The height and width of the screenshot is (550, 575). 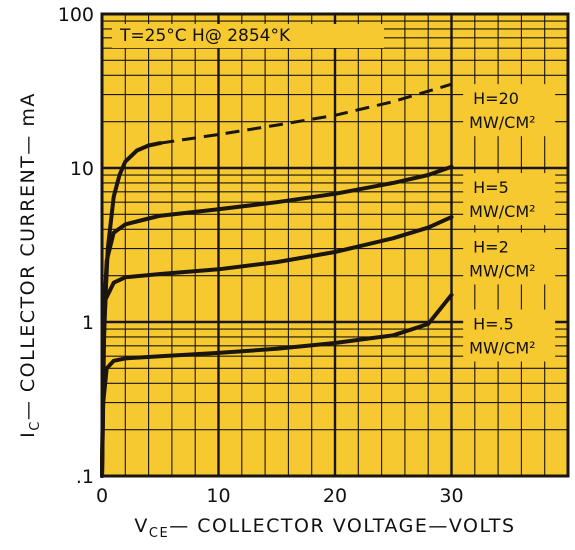 What do you see at coordinates (28, 256) in the screenshot?
I see `y-axis-title-rest: — COLLECTOR CURRENT— mA` at bounding box center [28, 256].